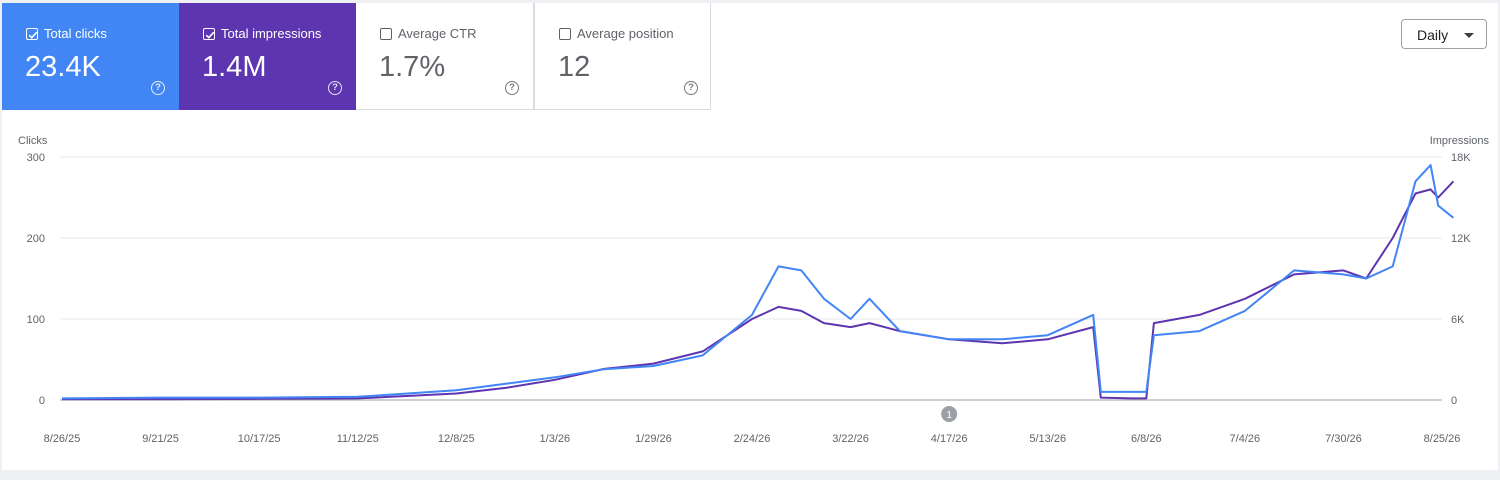 The image size is (1500, 480). What do you see at coordinates (949, 439) in the screenshot?
I see `x-tick-label: 4/17/26` at bounding box center [949, 439].